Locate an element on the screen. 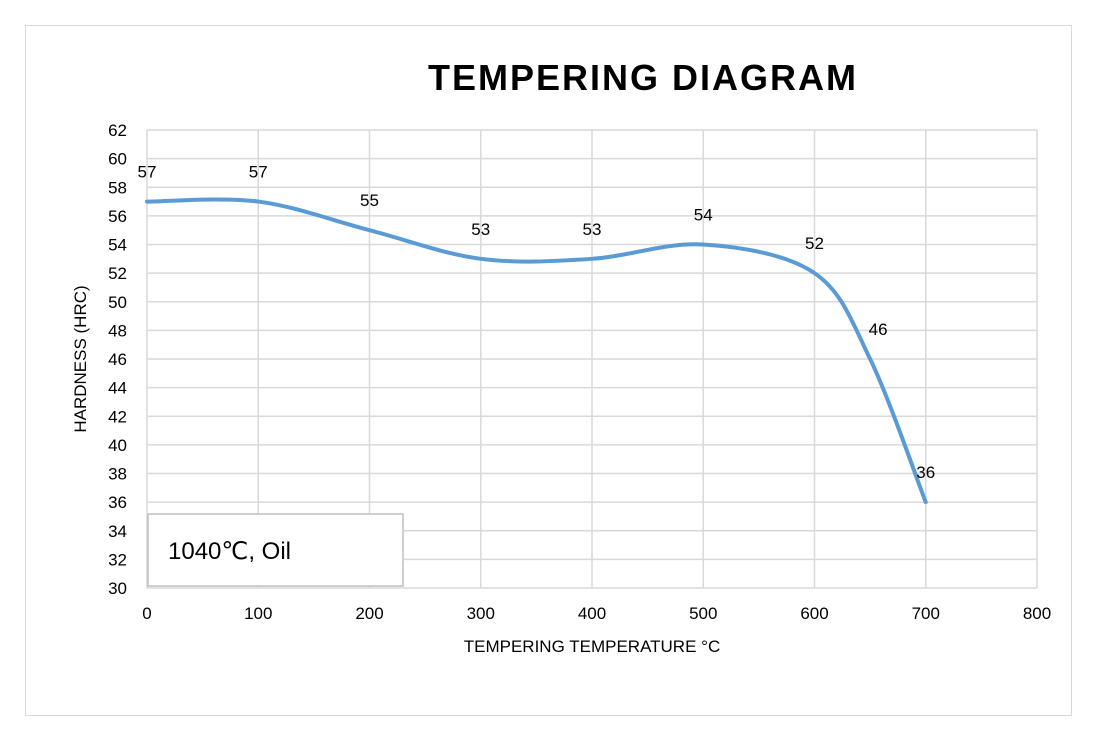 This screenshot has height=737, width=1097. data-label: 54 is located at coordinates (703, 215).